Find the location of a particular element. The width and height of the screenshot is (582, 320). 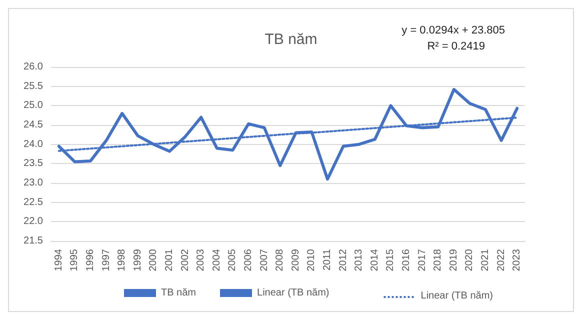

y-tick-label: 25.0 is located at coordinates (34, 106).